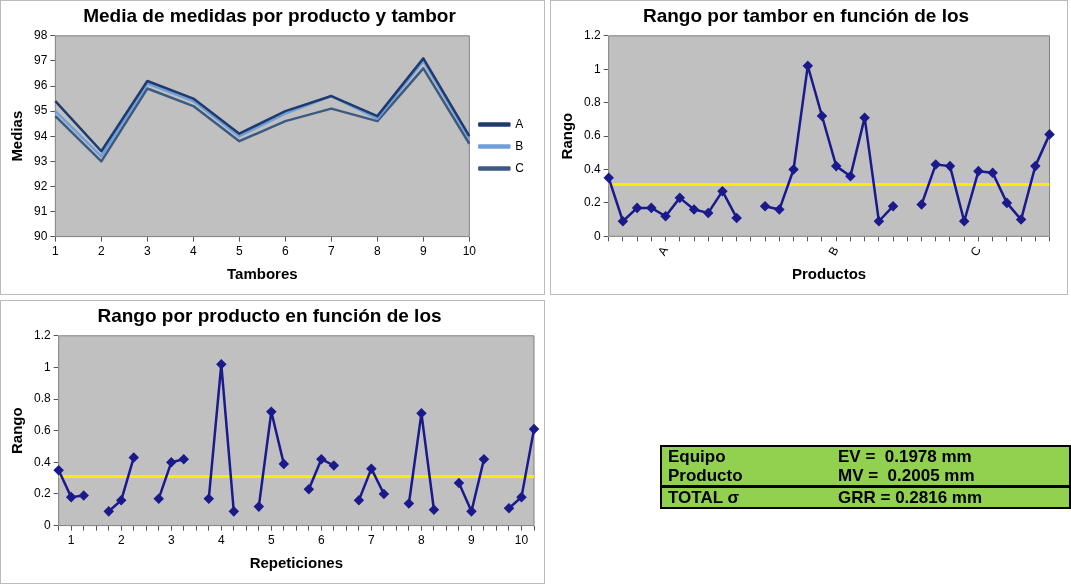 Image resolution: width=1071 pixels, height=584 pixels. Describe the element at coordinates (171, 540) in the screenshot. I see `x-tick-label: 3` at that location.